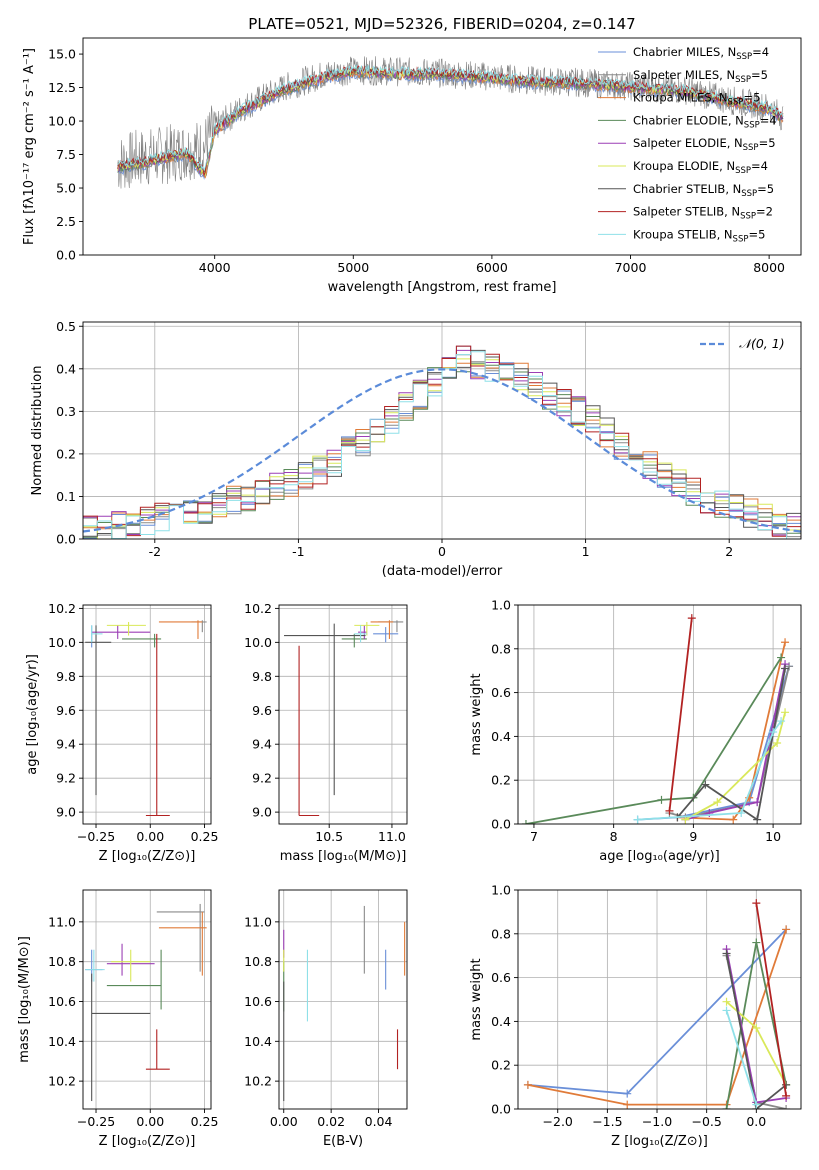  What do you see at coordinates (614, 836) in the screenshot?
I see `x-tick-label: 8` at bounding box center [614, 836].